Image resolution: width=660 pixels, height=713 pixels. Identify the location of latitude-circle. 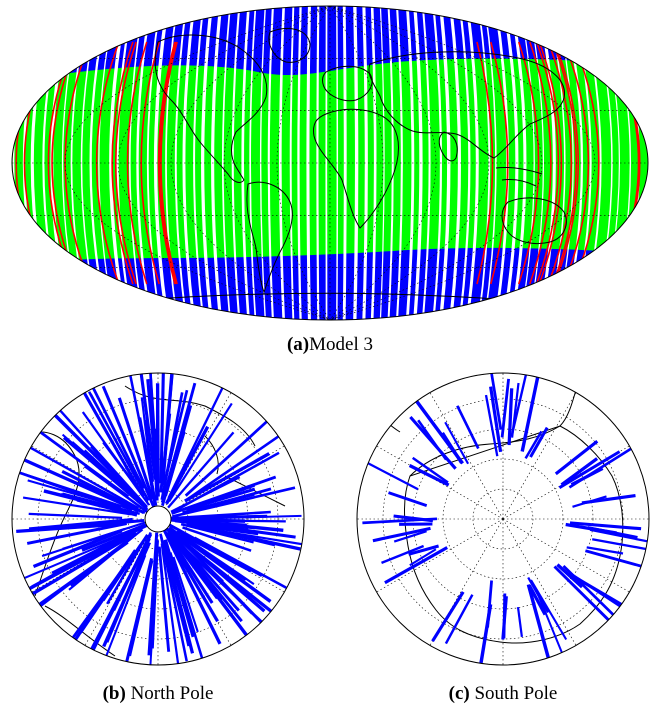
(503, 519).